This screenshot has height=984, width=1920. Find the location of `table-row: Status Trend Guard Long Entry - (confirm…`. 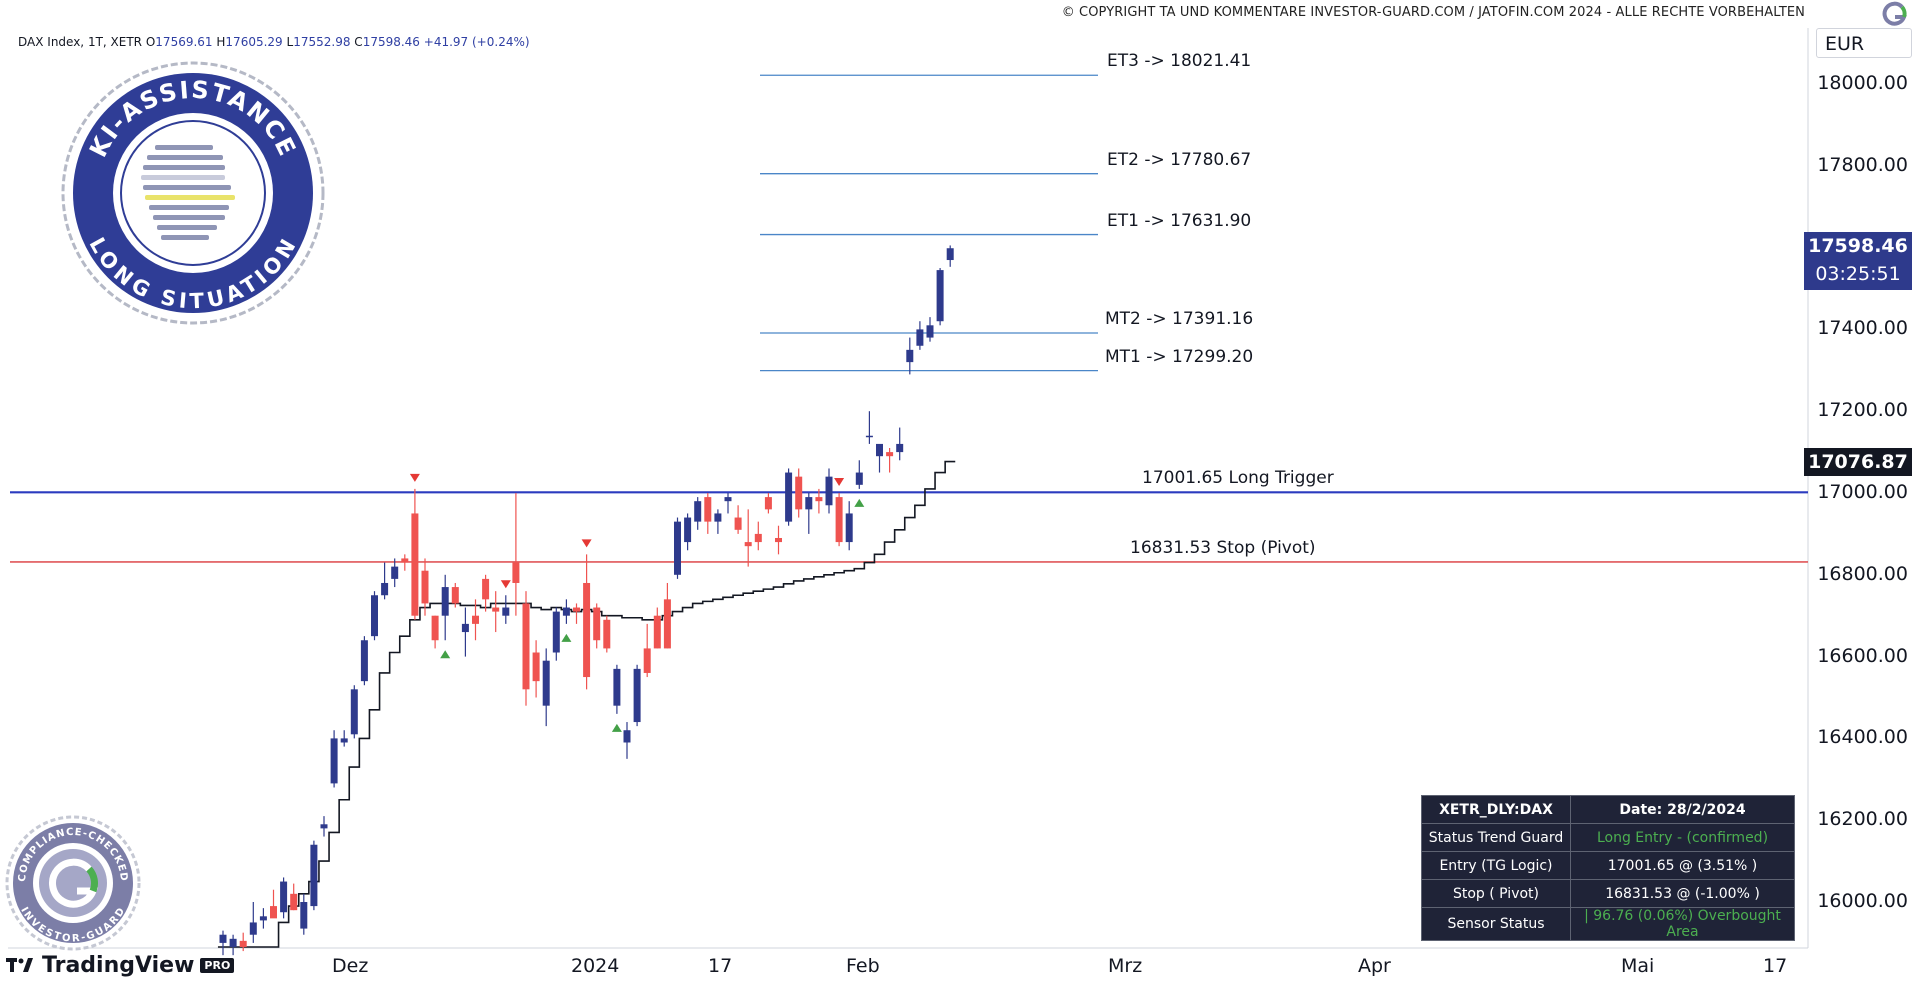

table-row: Status Trend Guard Long Entry - (confirm… is located at coordinates (1608, 837).